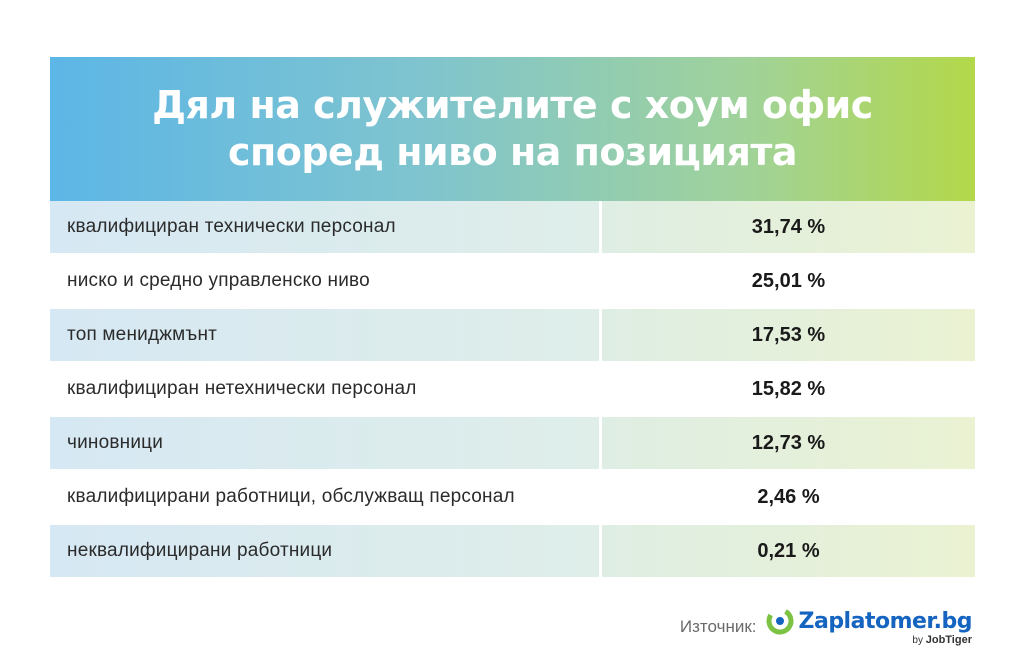  I want to click on title-line-1: Дял на служителите с хоум офис, so click(512, 105).